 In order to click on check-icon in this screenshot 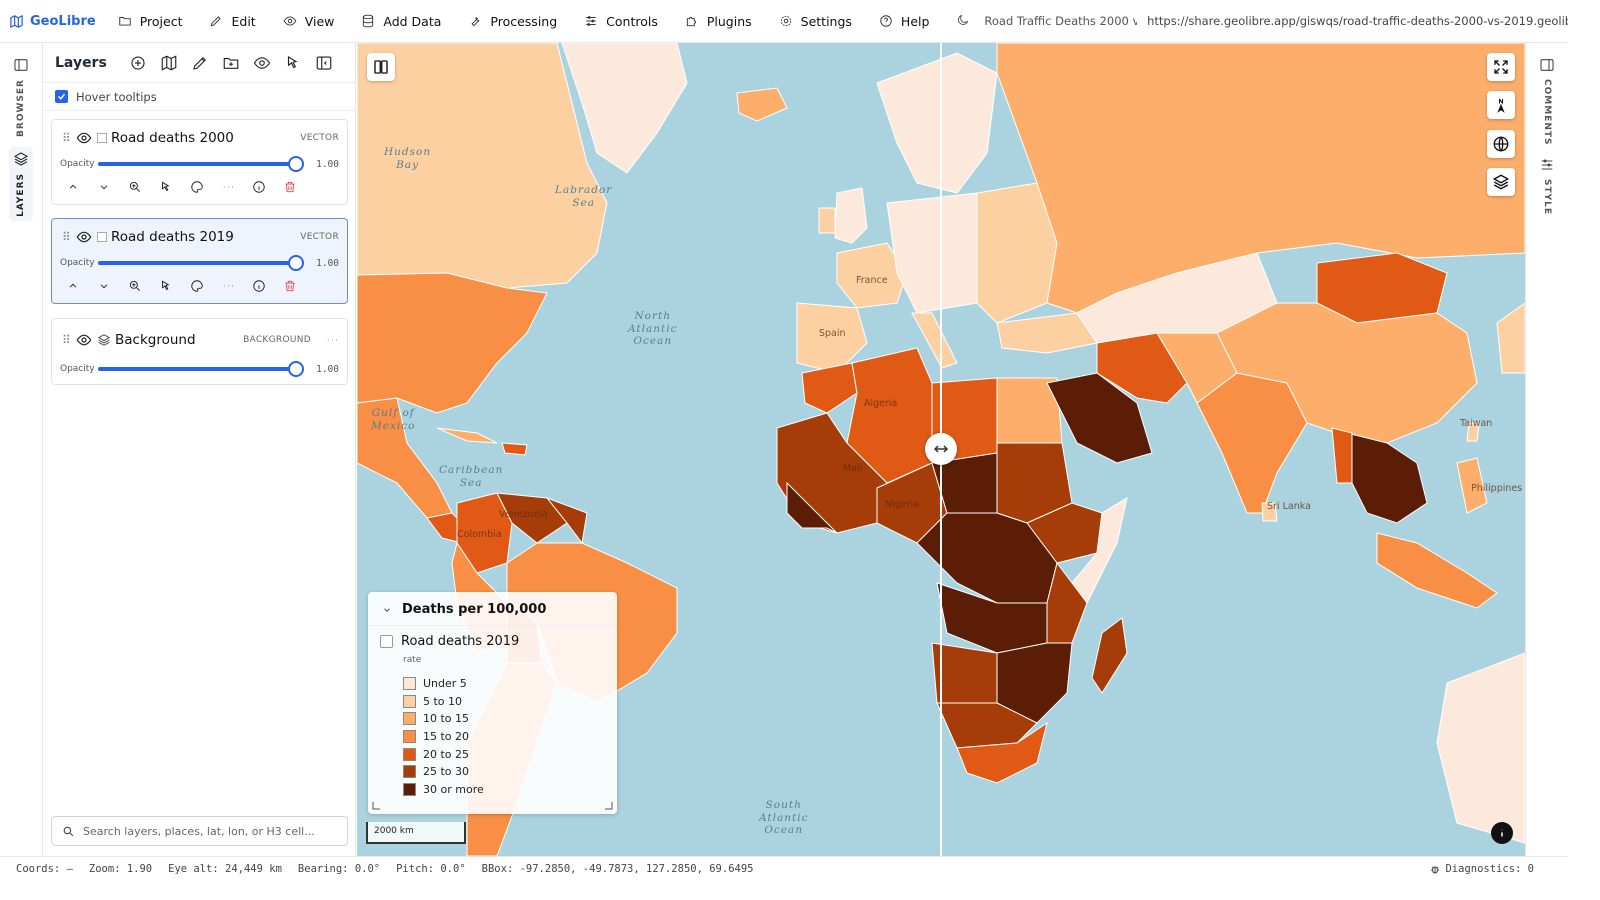, I will do `click(61, 96)`.